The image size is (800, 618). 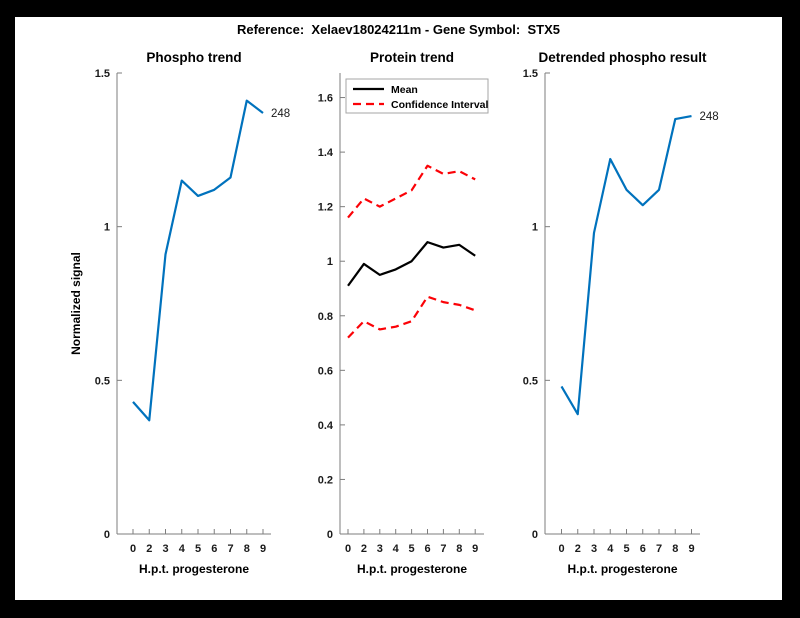 I want to click on phospho-signal-line, so click(x=198, y=260).